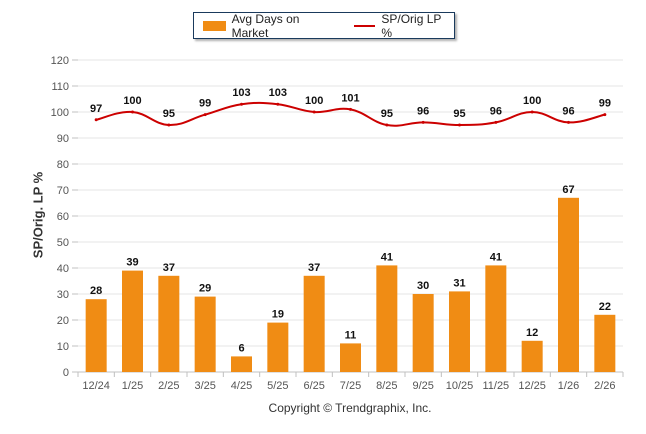  What do you see at coordinates (568, 386) in the screenshot?
I see `x-tick-label: 1/26` at bounding box center [568, 386].